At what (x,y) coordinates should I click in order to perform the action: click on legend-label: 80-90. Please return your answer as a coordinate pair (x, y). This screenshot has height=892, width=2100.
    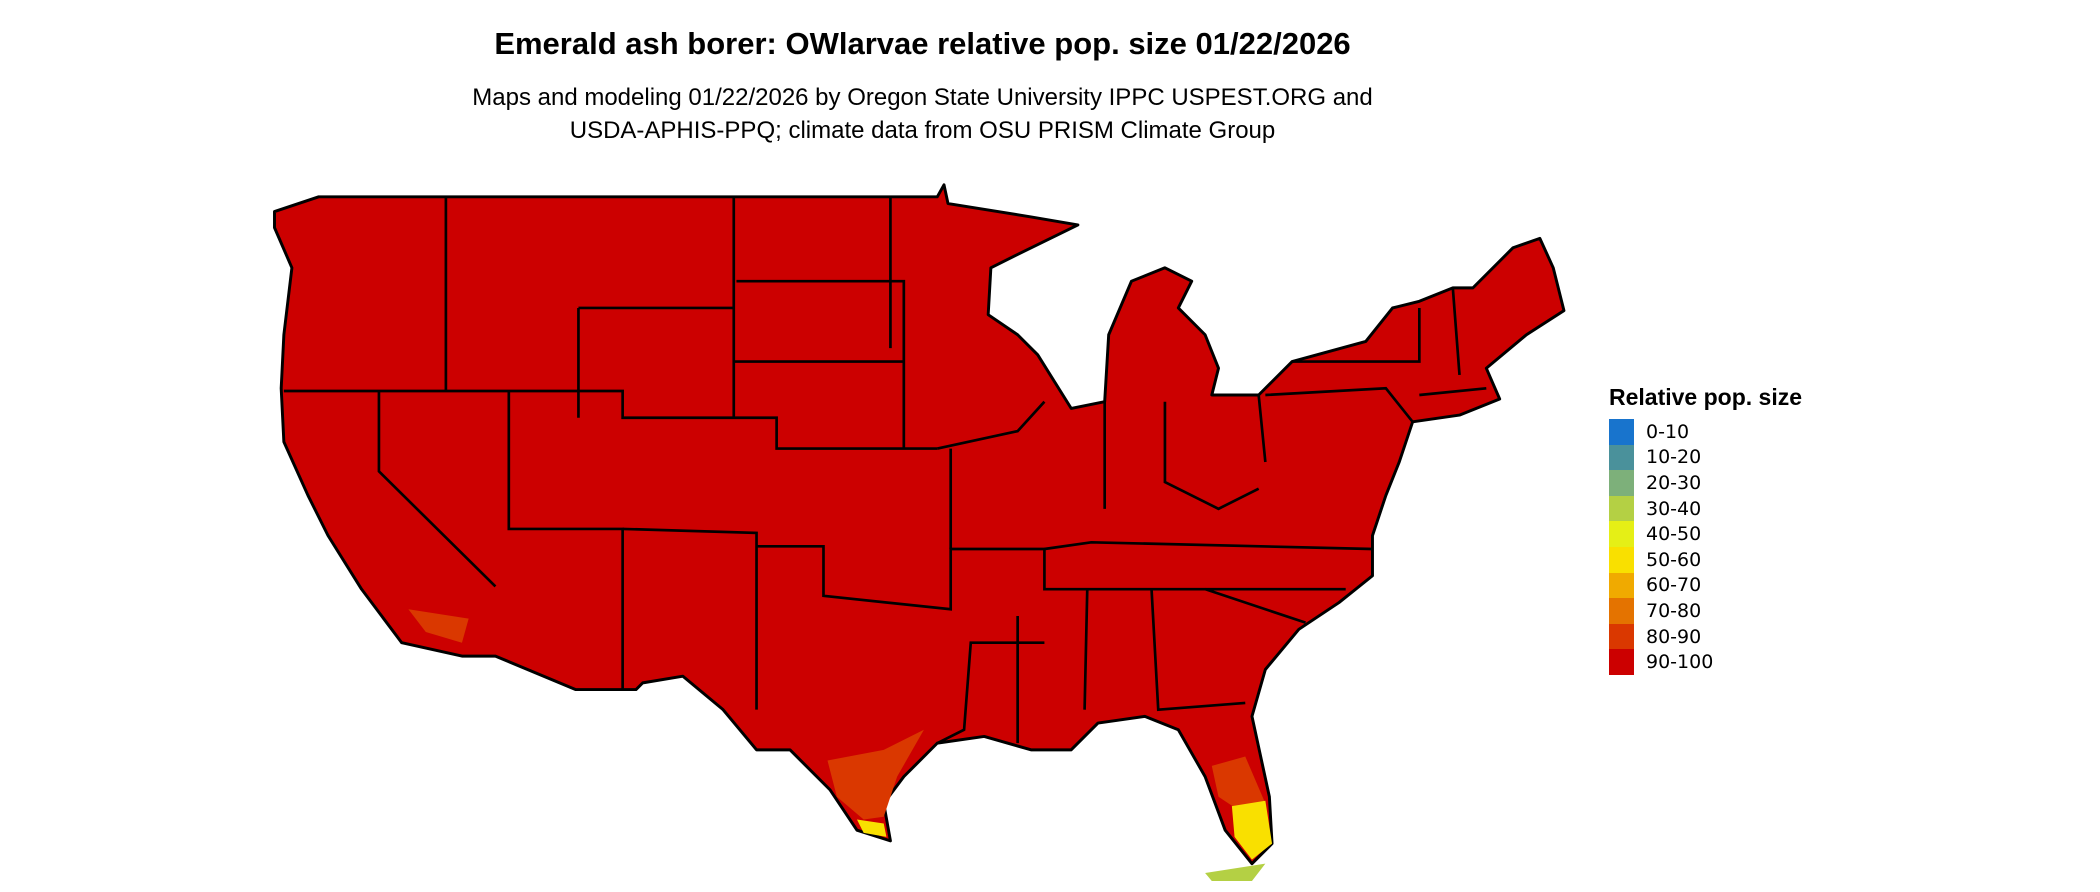
    Looking at the image, I should click on (1674, 636).